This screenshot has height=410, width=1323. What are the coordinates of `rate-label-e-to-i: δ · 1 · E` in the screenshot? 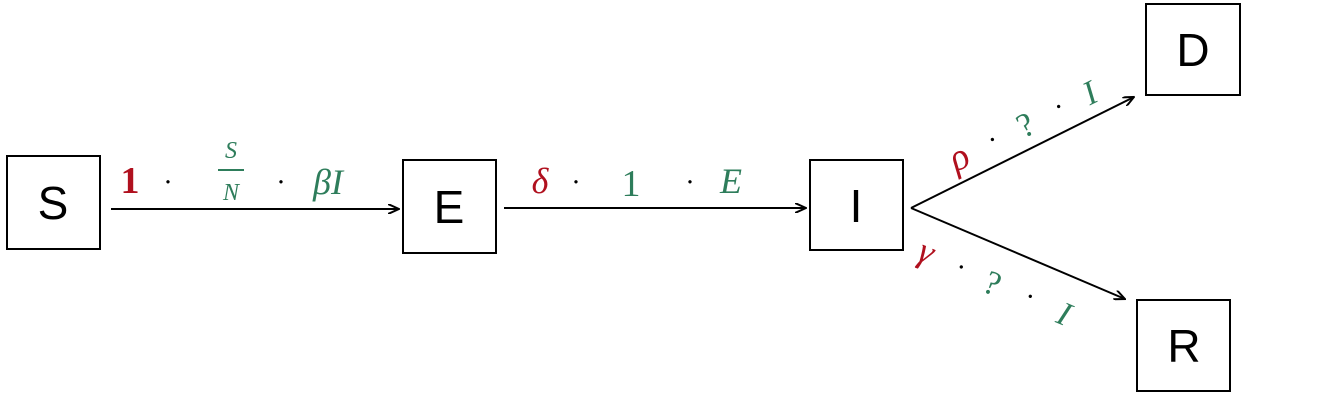 It's located at (637, 183).